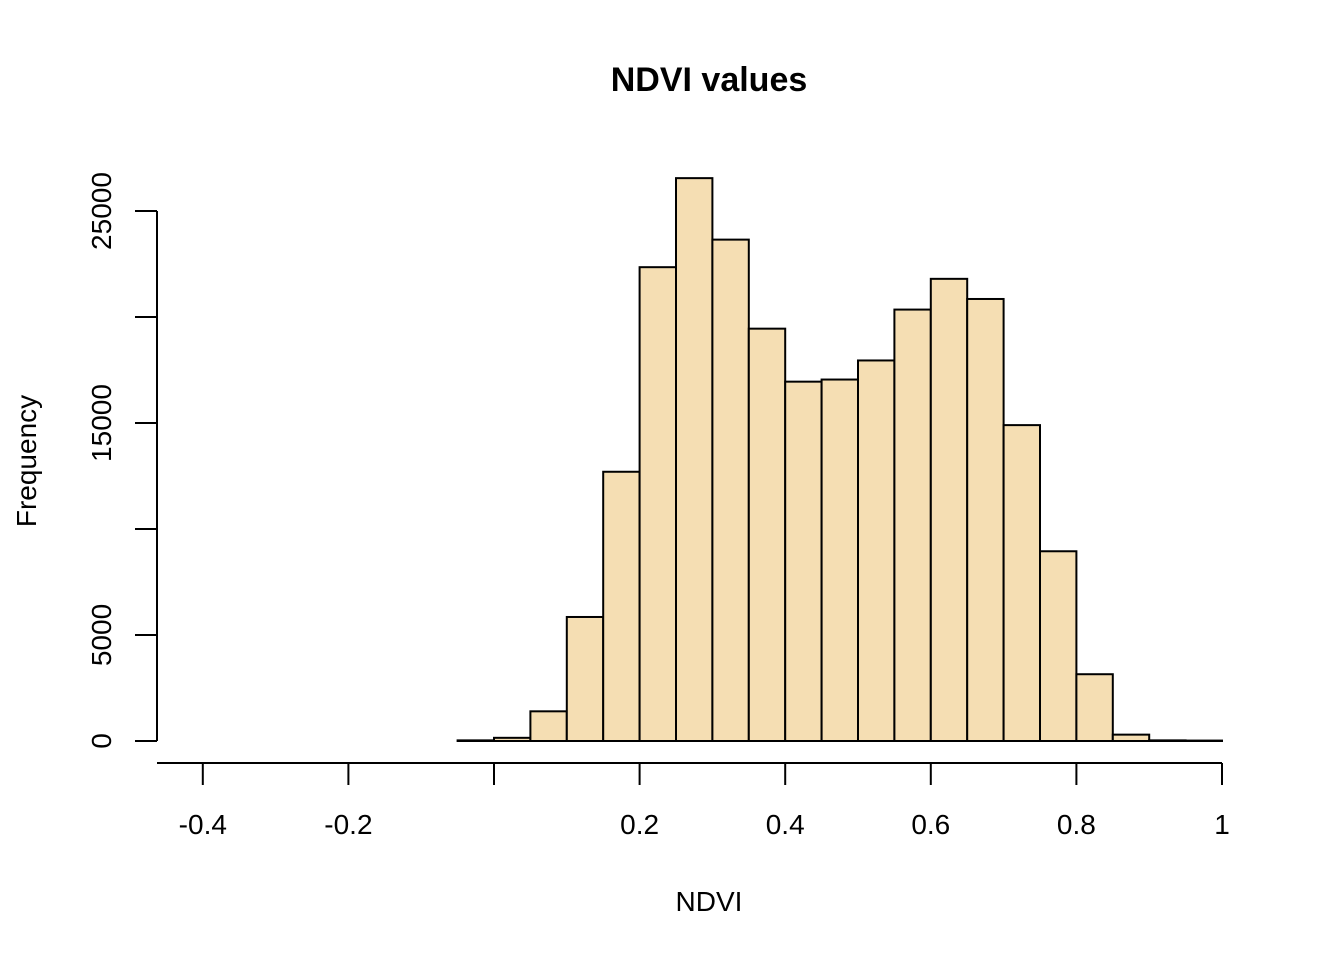 The width and height of the screenshot is (1344, 960). I want to click on x-tick-label: 0.6, so click(930, 824).